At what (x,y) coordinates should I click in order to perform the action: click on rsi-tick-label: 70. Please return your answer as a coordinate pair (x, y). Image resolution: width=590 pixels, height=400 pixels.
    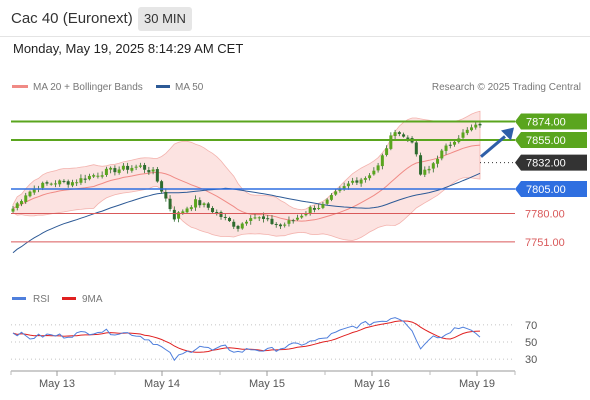
    Looking at the image, I should click on (531, 326).